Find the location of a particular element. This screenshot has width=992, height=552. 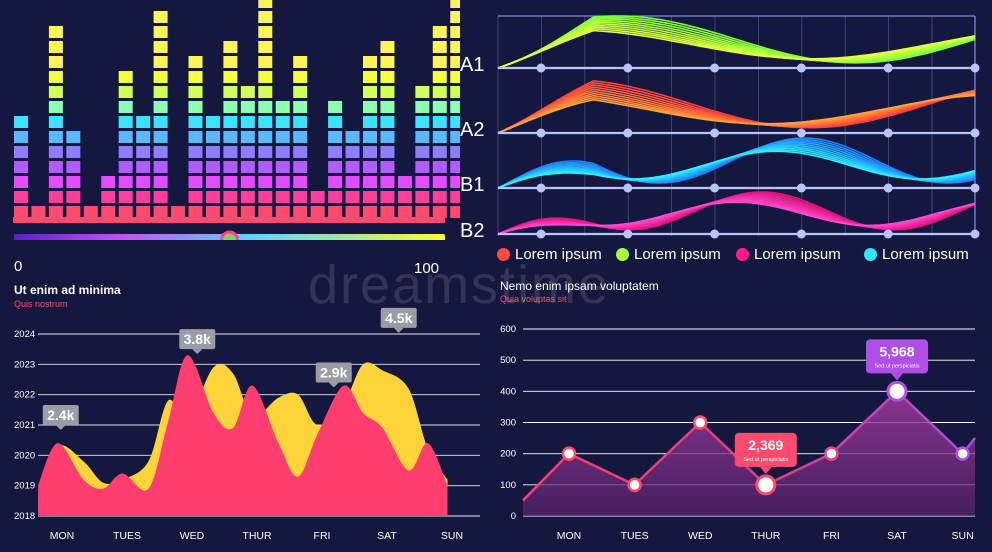

line-y-tick: 0 is located at coordinates (513, 516).